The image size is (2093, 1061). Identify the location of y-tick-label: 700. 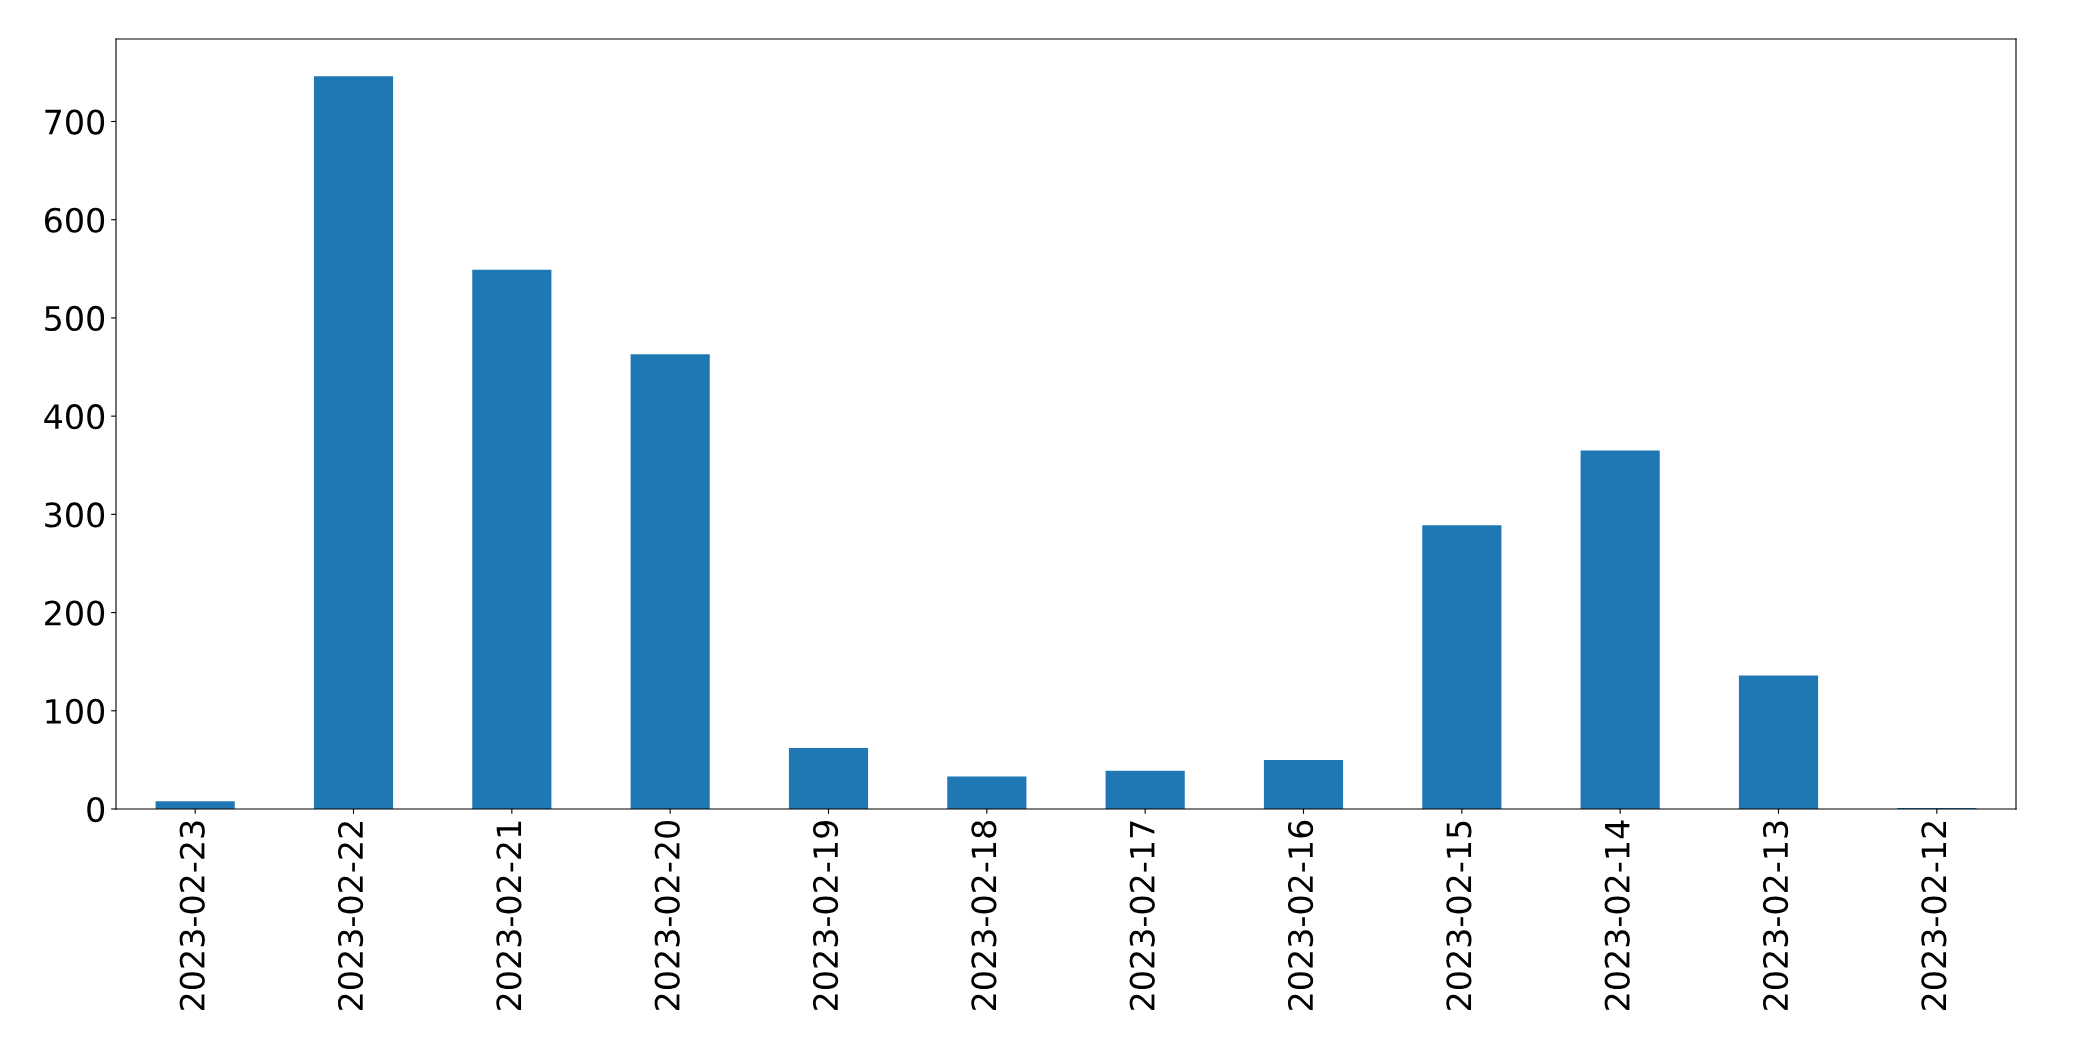
(75, 122).